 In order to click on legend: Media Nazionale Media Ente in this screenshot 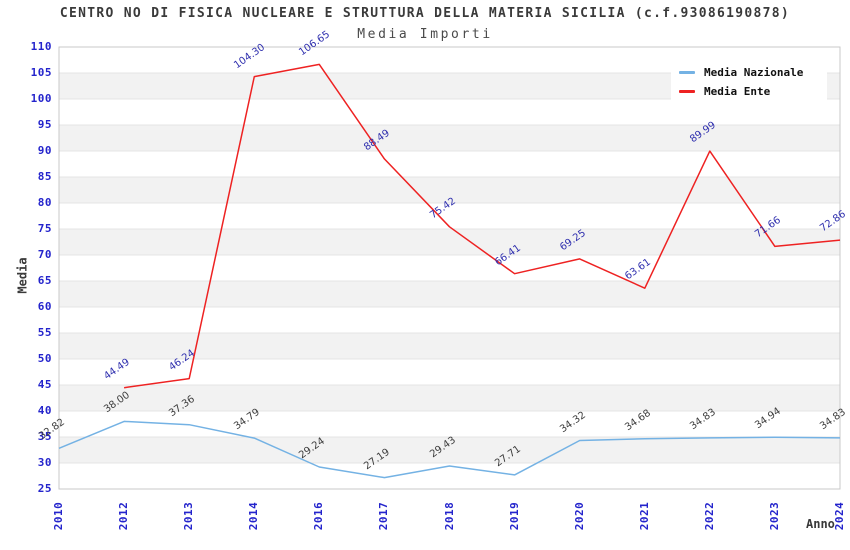, I will do `click(749, 82)`.